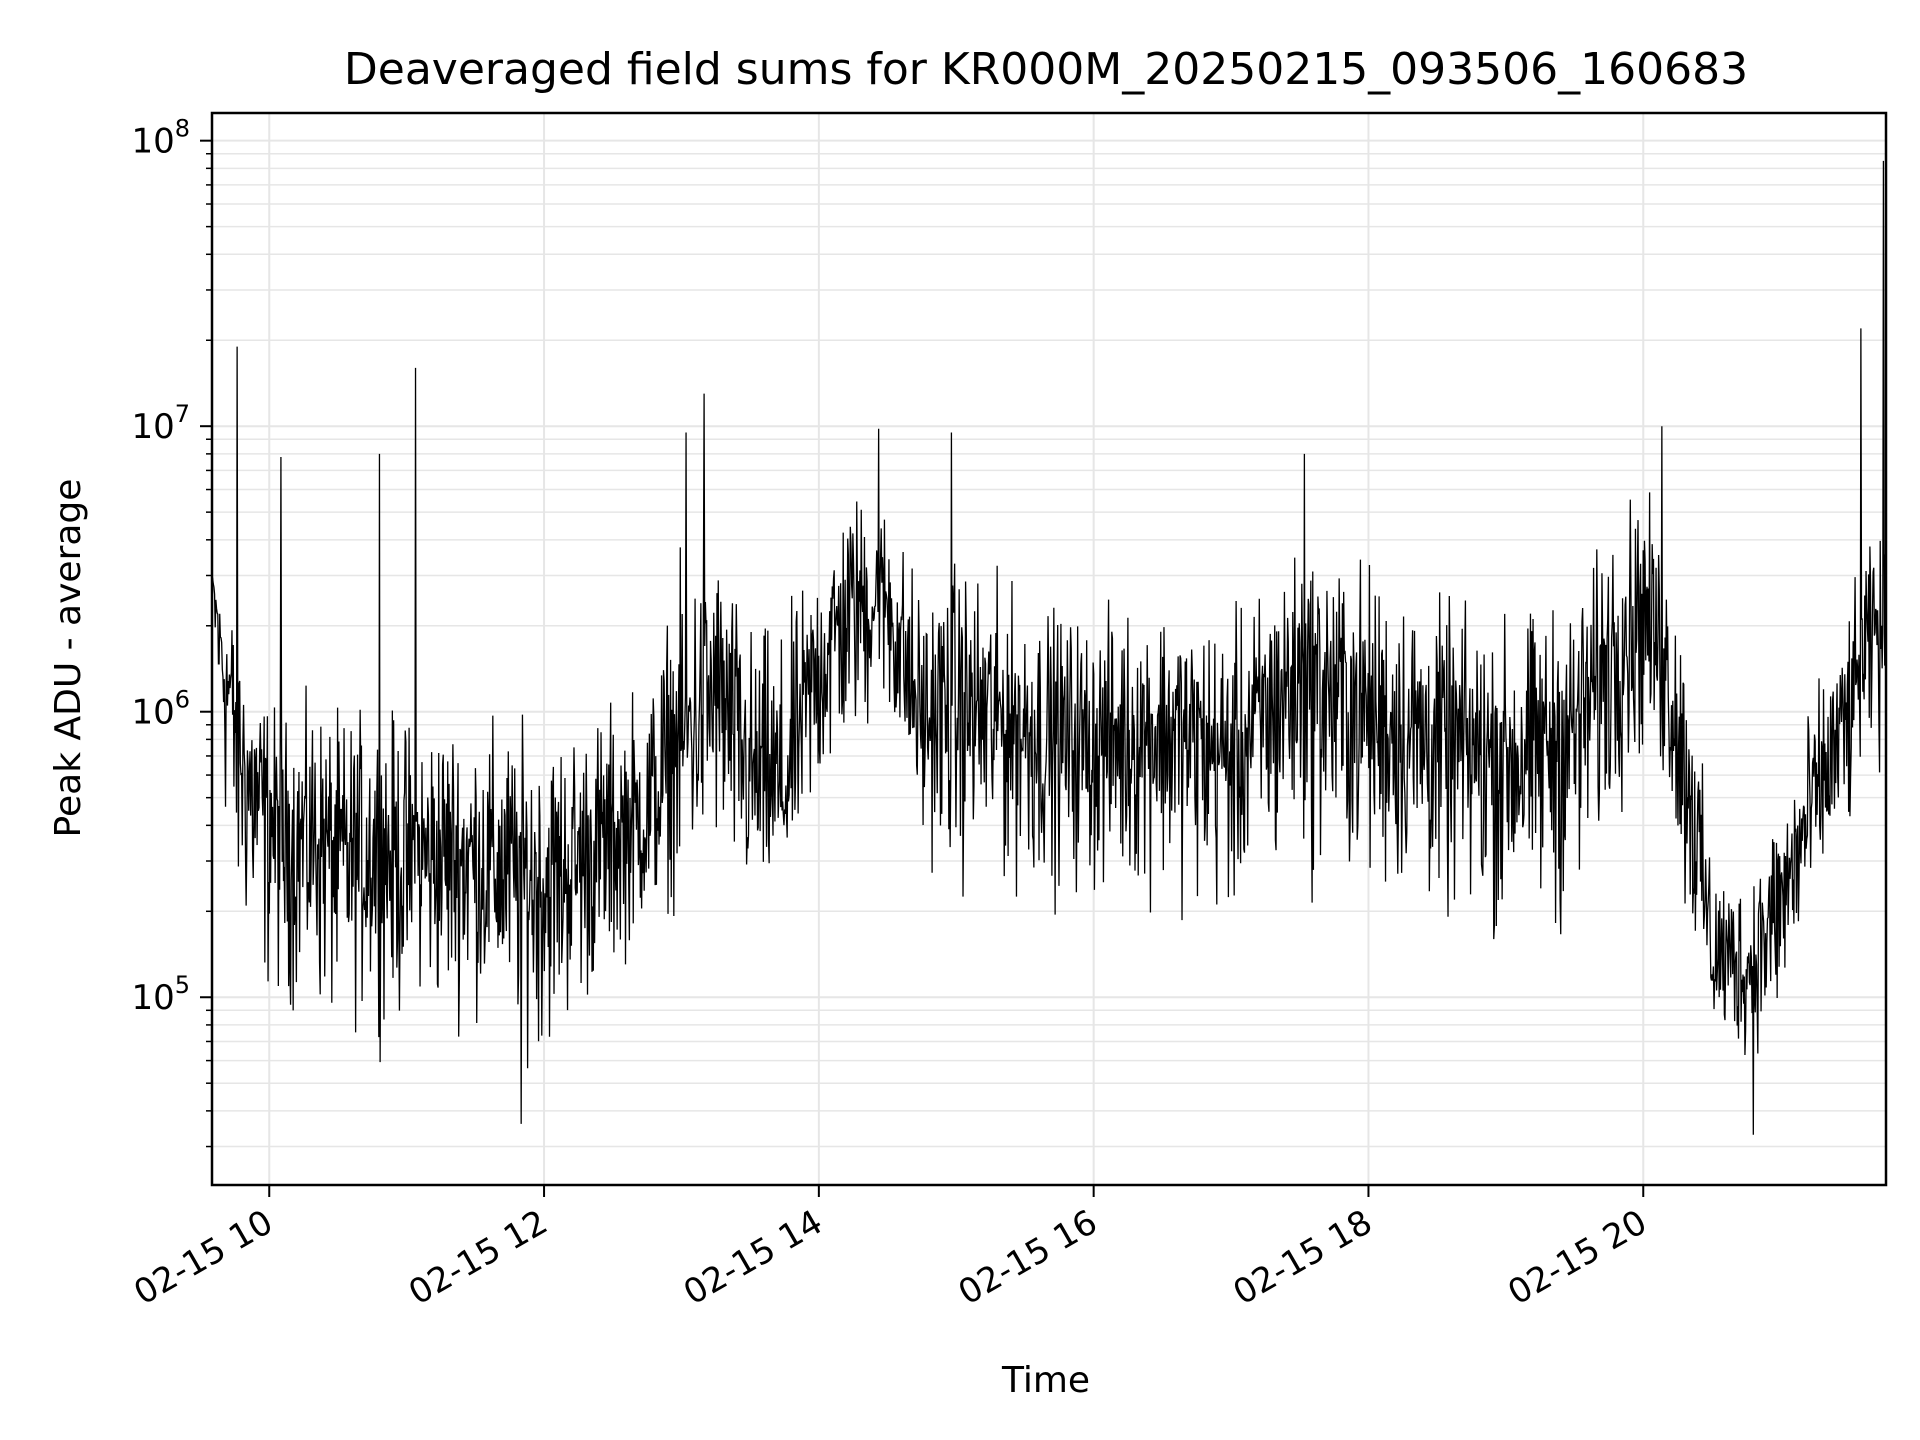  Describe the element at coordinates (1028, 1257) in the screenshot. I see `x-tick-label: 02-15 16` at that location.